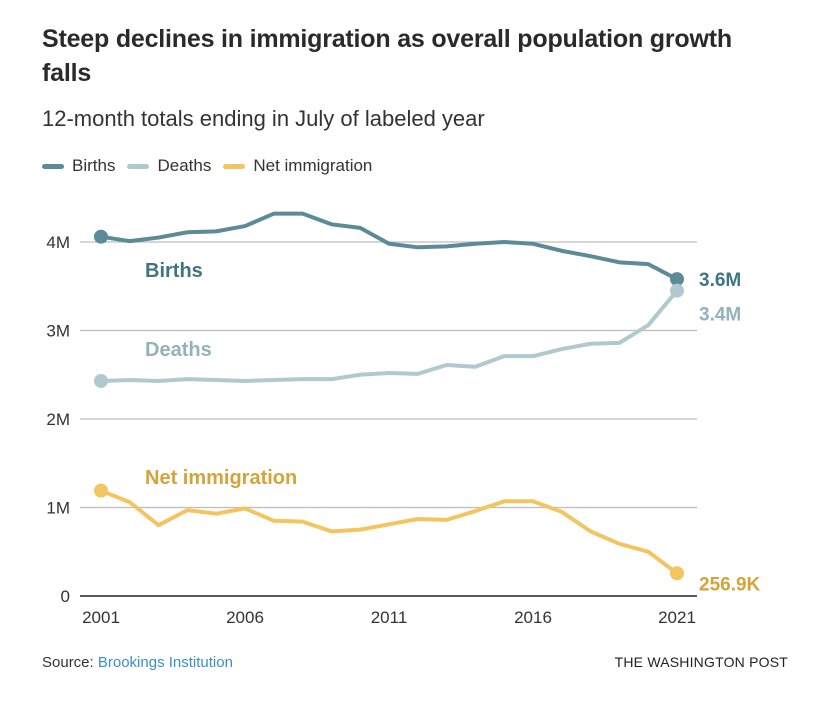 This screenshot has height=711, width=828. I want to click on legend: Births Deaths Net immigration, so click(213, 166).